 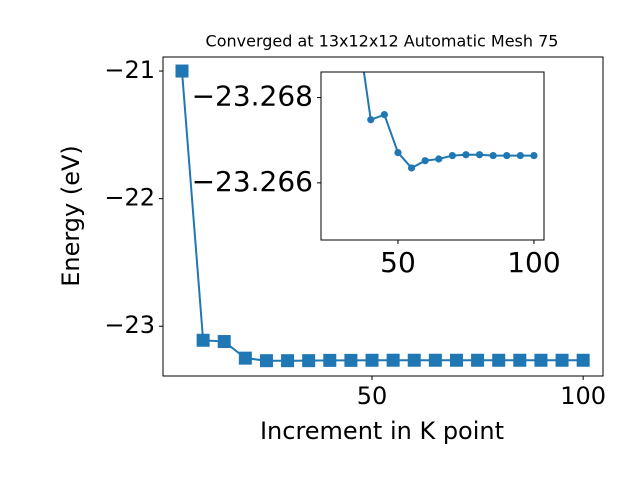 I want to click on y-tick-label: −21, so click(x=129, y=70).